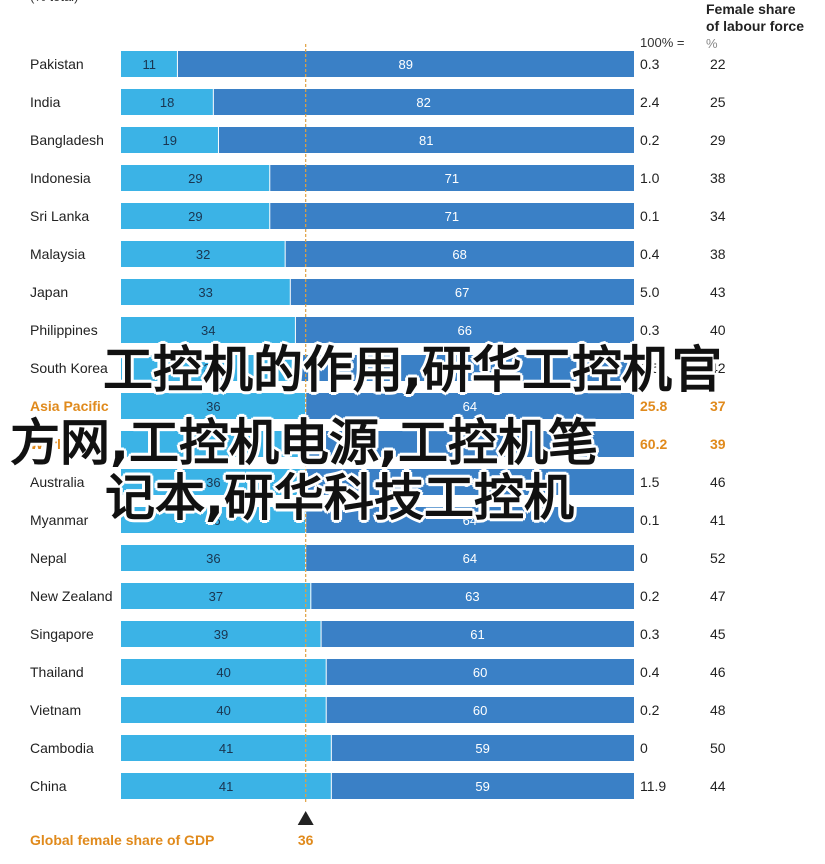  I want to click on labour-share-value: 47, so click(718, 596).